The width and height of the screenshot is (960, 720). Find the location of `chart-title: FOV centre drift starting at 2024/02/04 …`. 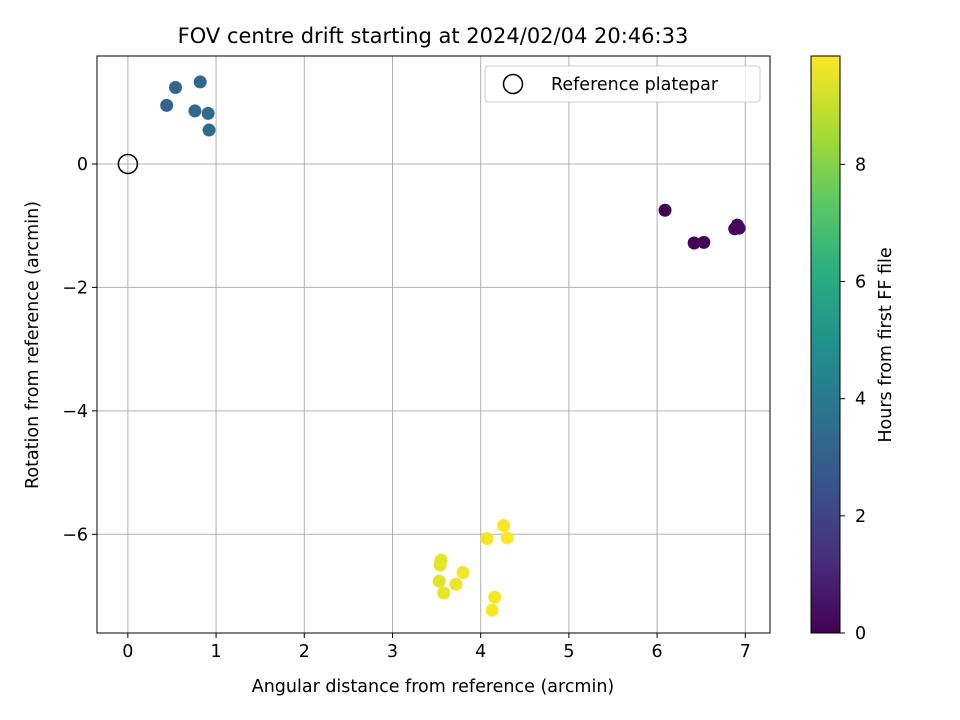

chart-title: FOV centre drift starting at 2024/02/04 … is located at coordinates (433, 36).